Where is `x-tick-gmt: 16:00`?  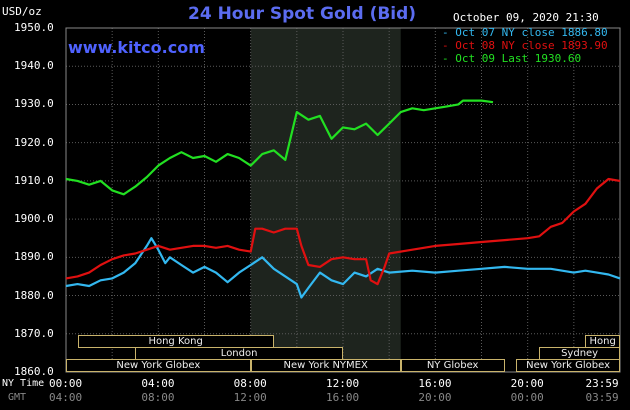 x-tick-gmt: 16:00 is located at coordinates (343, 397).